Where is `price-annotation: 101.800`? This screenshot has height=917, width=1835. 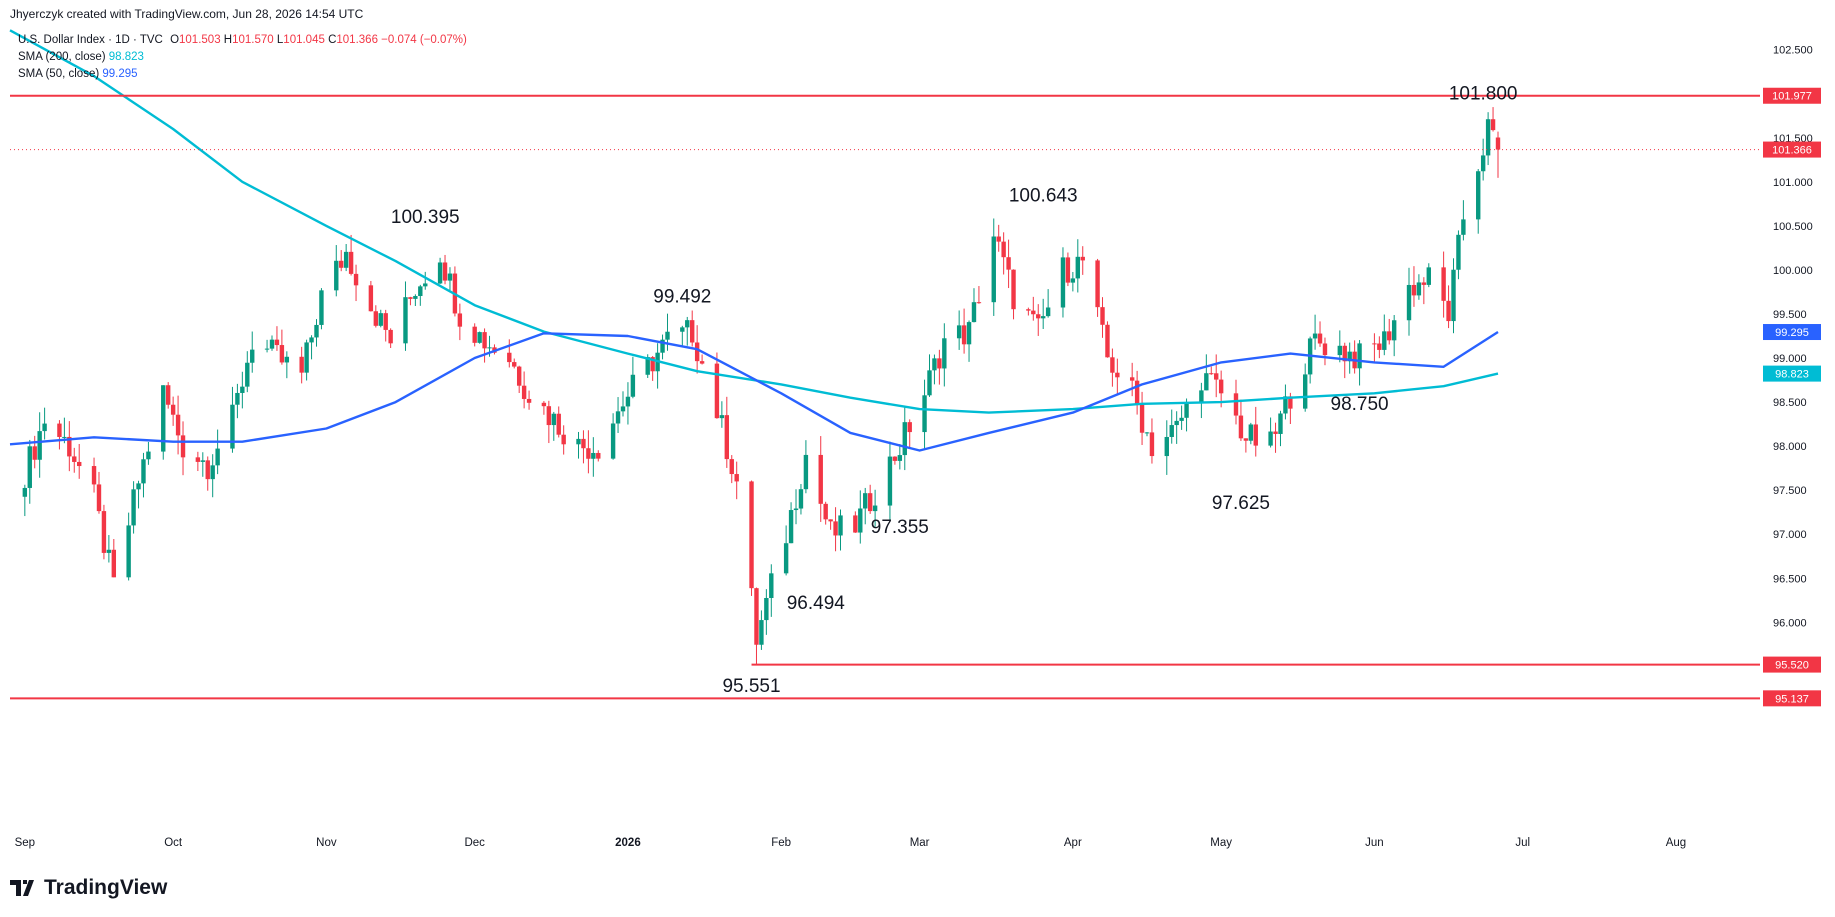
price-annotation: 101.800 is located at coordinates (1483, 93).